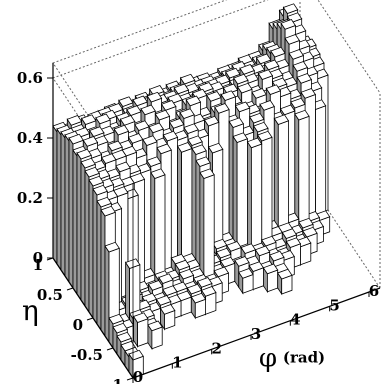 The height and width of the screenshot is (384, 391). I want to click on y-tick-label: -1, so click(114, 380).